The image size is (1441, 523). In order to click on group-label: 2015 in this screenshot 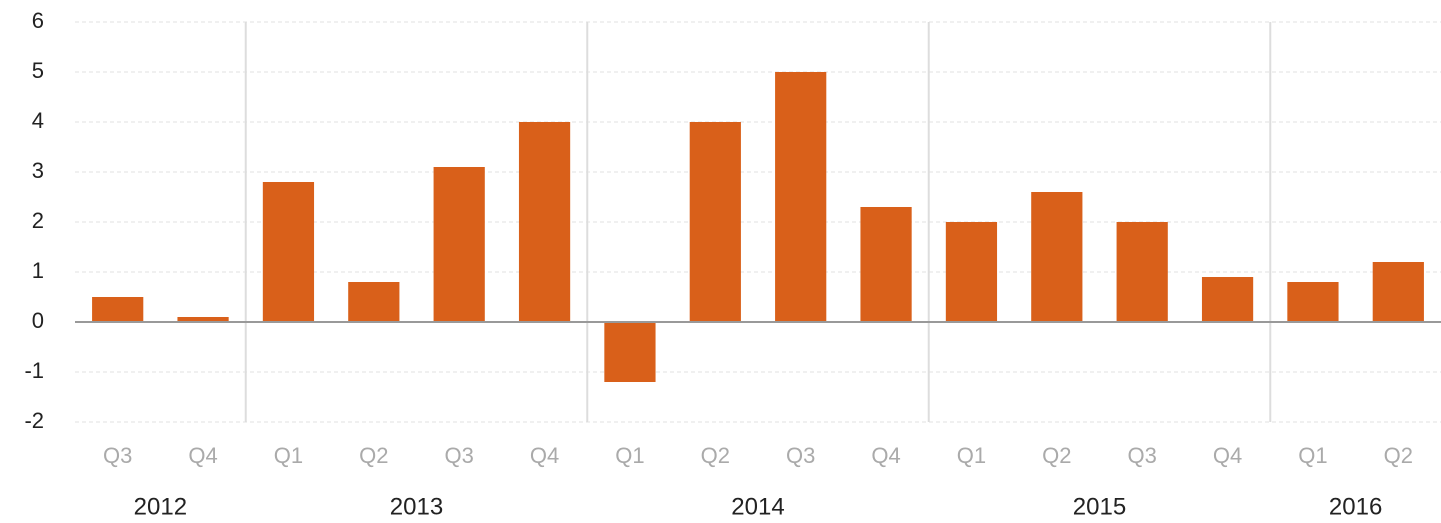, I will do `click(1099, 506)`.